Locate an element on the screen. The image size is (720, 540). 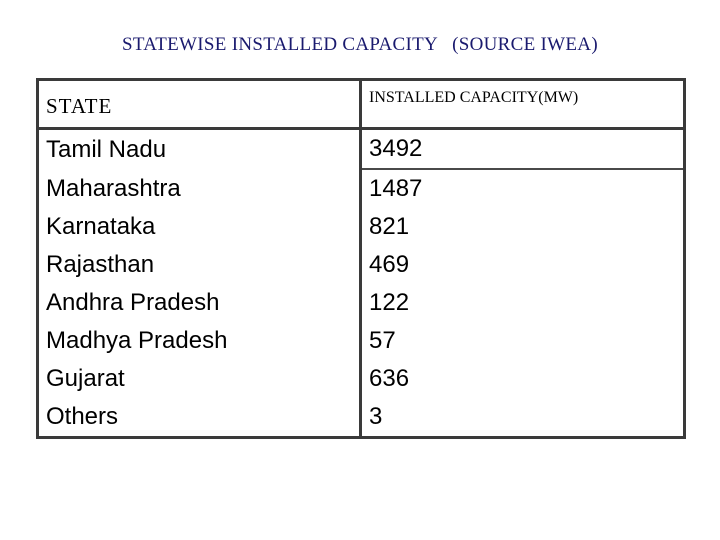
cell-capacity: 3492 is located at coordinates (396, 148).